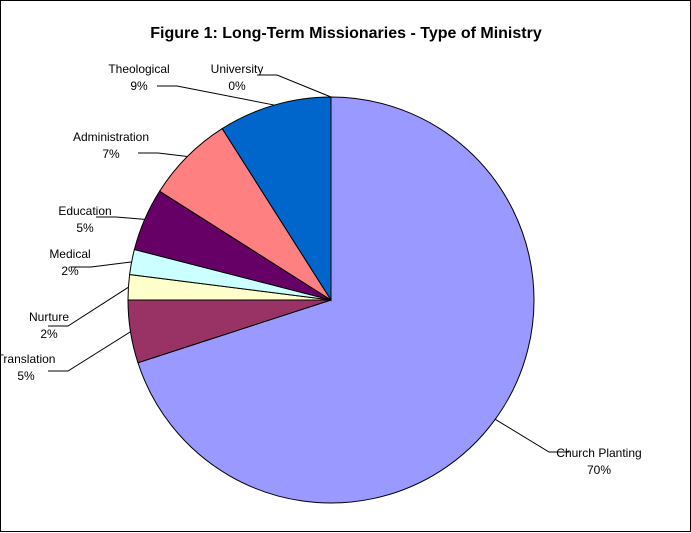 The width and height of the screenshot is (691, 533). Describe the element at coordinates (88, 306) in the screenshot. I see `leader-line-nurture` at that location.